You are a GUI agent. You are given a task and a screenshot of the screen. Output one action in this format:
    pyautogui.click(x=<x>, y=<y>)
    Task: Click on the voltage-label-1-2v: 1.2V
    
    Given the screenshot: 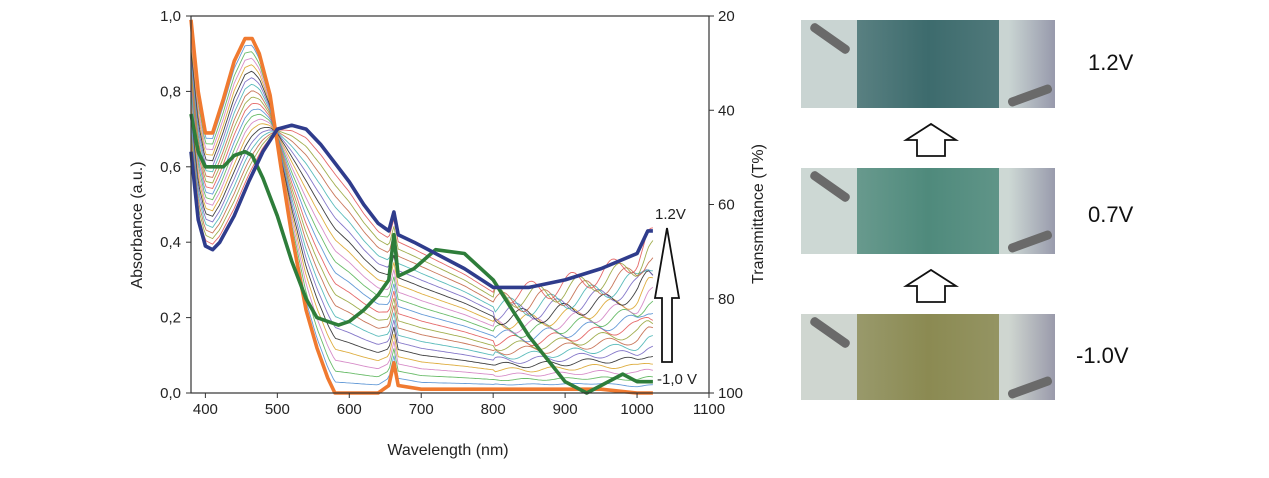 What is the action you would take?
    pyautogui.click(x=1111, y=62)
    